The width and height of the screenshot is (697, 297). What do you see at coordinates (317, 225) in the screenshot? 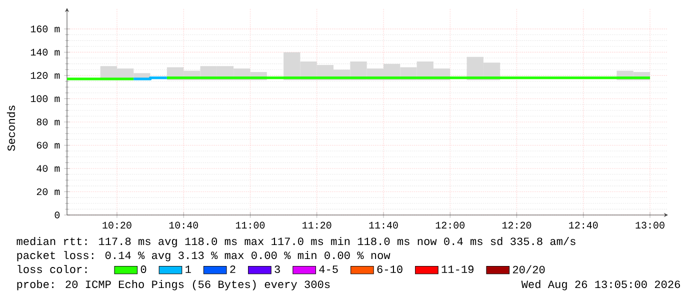
I see `x-tick-label: 11:20` at bounding box center [317, 225].